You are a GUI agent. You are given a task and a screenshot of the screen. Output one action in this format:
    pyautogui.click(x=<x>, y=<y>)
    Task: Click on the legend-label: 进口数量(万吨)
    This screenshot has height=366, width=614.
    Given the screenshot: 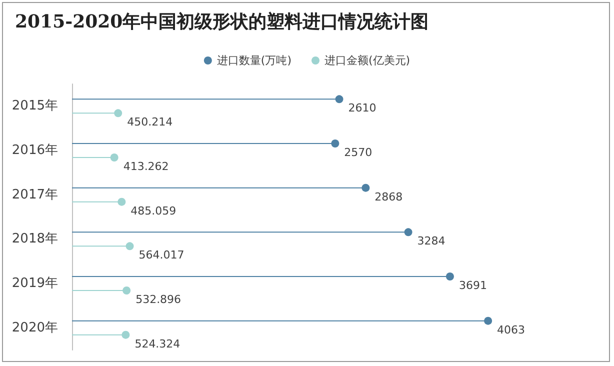 What is the action you would take?
    pyautogui.click(x=254, y=60)
    